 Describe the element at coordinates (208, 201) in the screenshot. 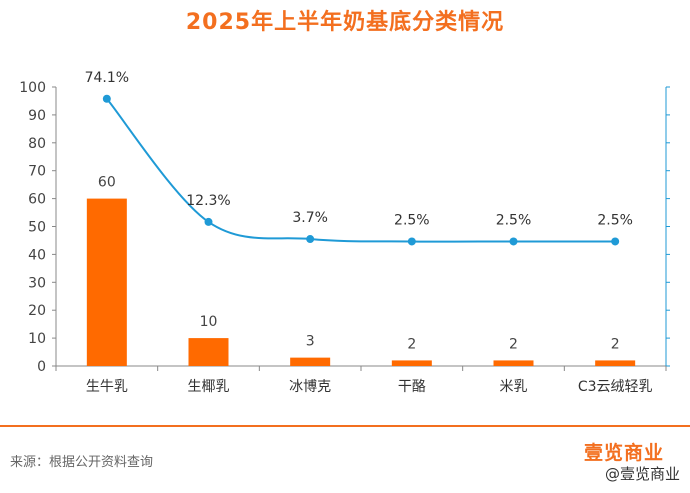

I see `share-value-label: 12.3%` at that location.